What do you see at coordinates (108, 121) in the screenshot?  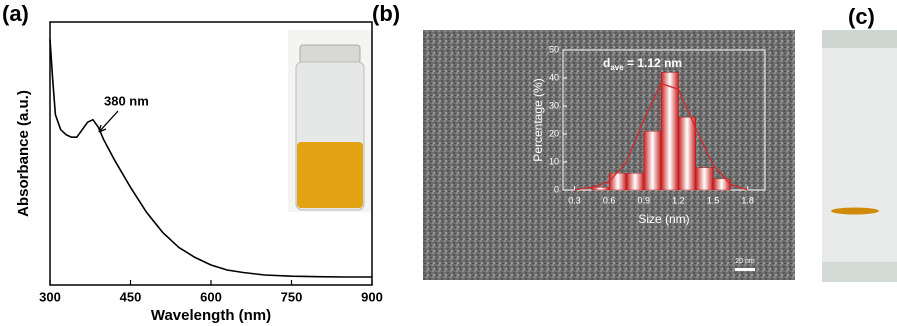 I see `annotation-arrow` at bounding box center [108, 121].